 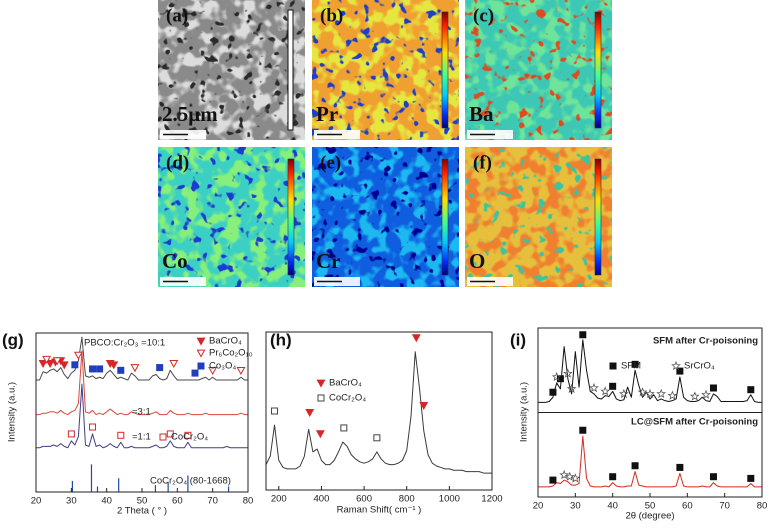 I want to click on eds-map: (c) Ba, so click(x=538, y=70).